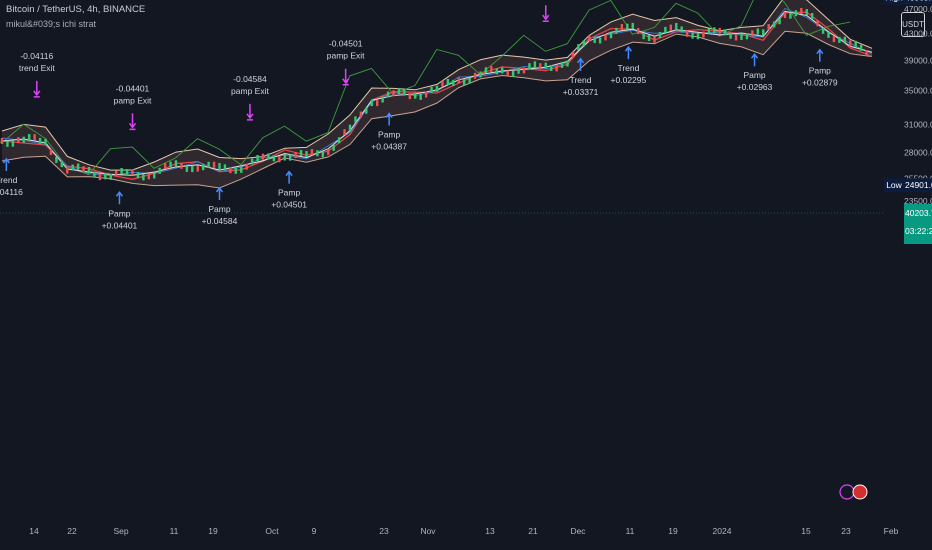 The height and width of the screenshot is (550, 932). I want to click on x-axis-tick-label: Nov, so click(428, 531).